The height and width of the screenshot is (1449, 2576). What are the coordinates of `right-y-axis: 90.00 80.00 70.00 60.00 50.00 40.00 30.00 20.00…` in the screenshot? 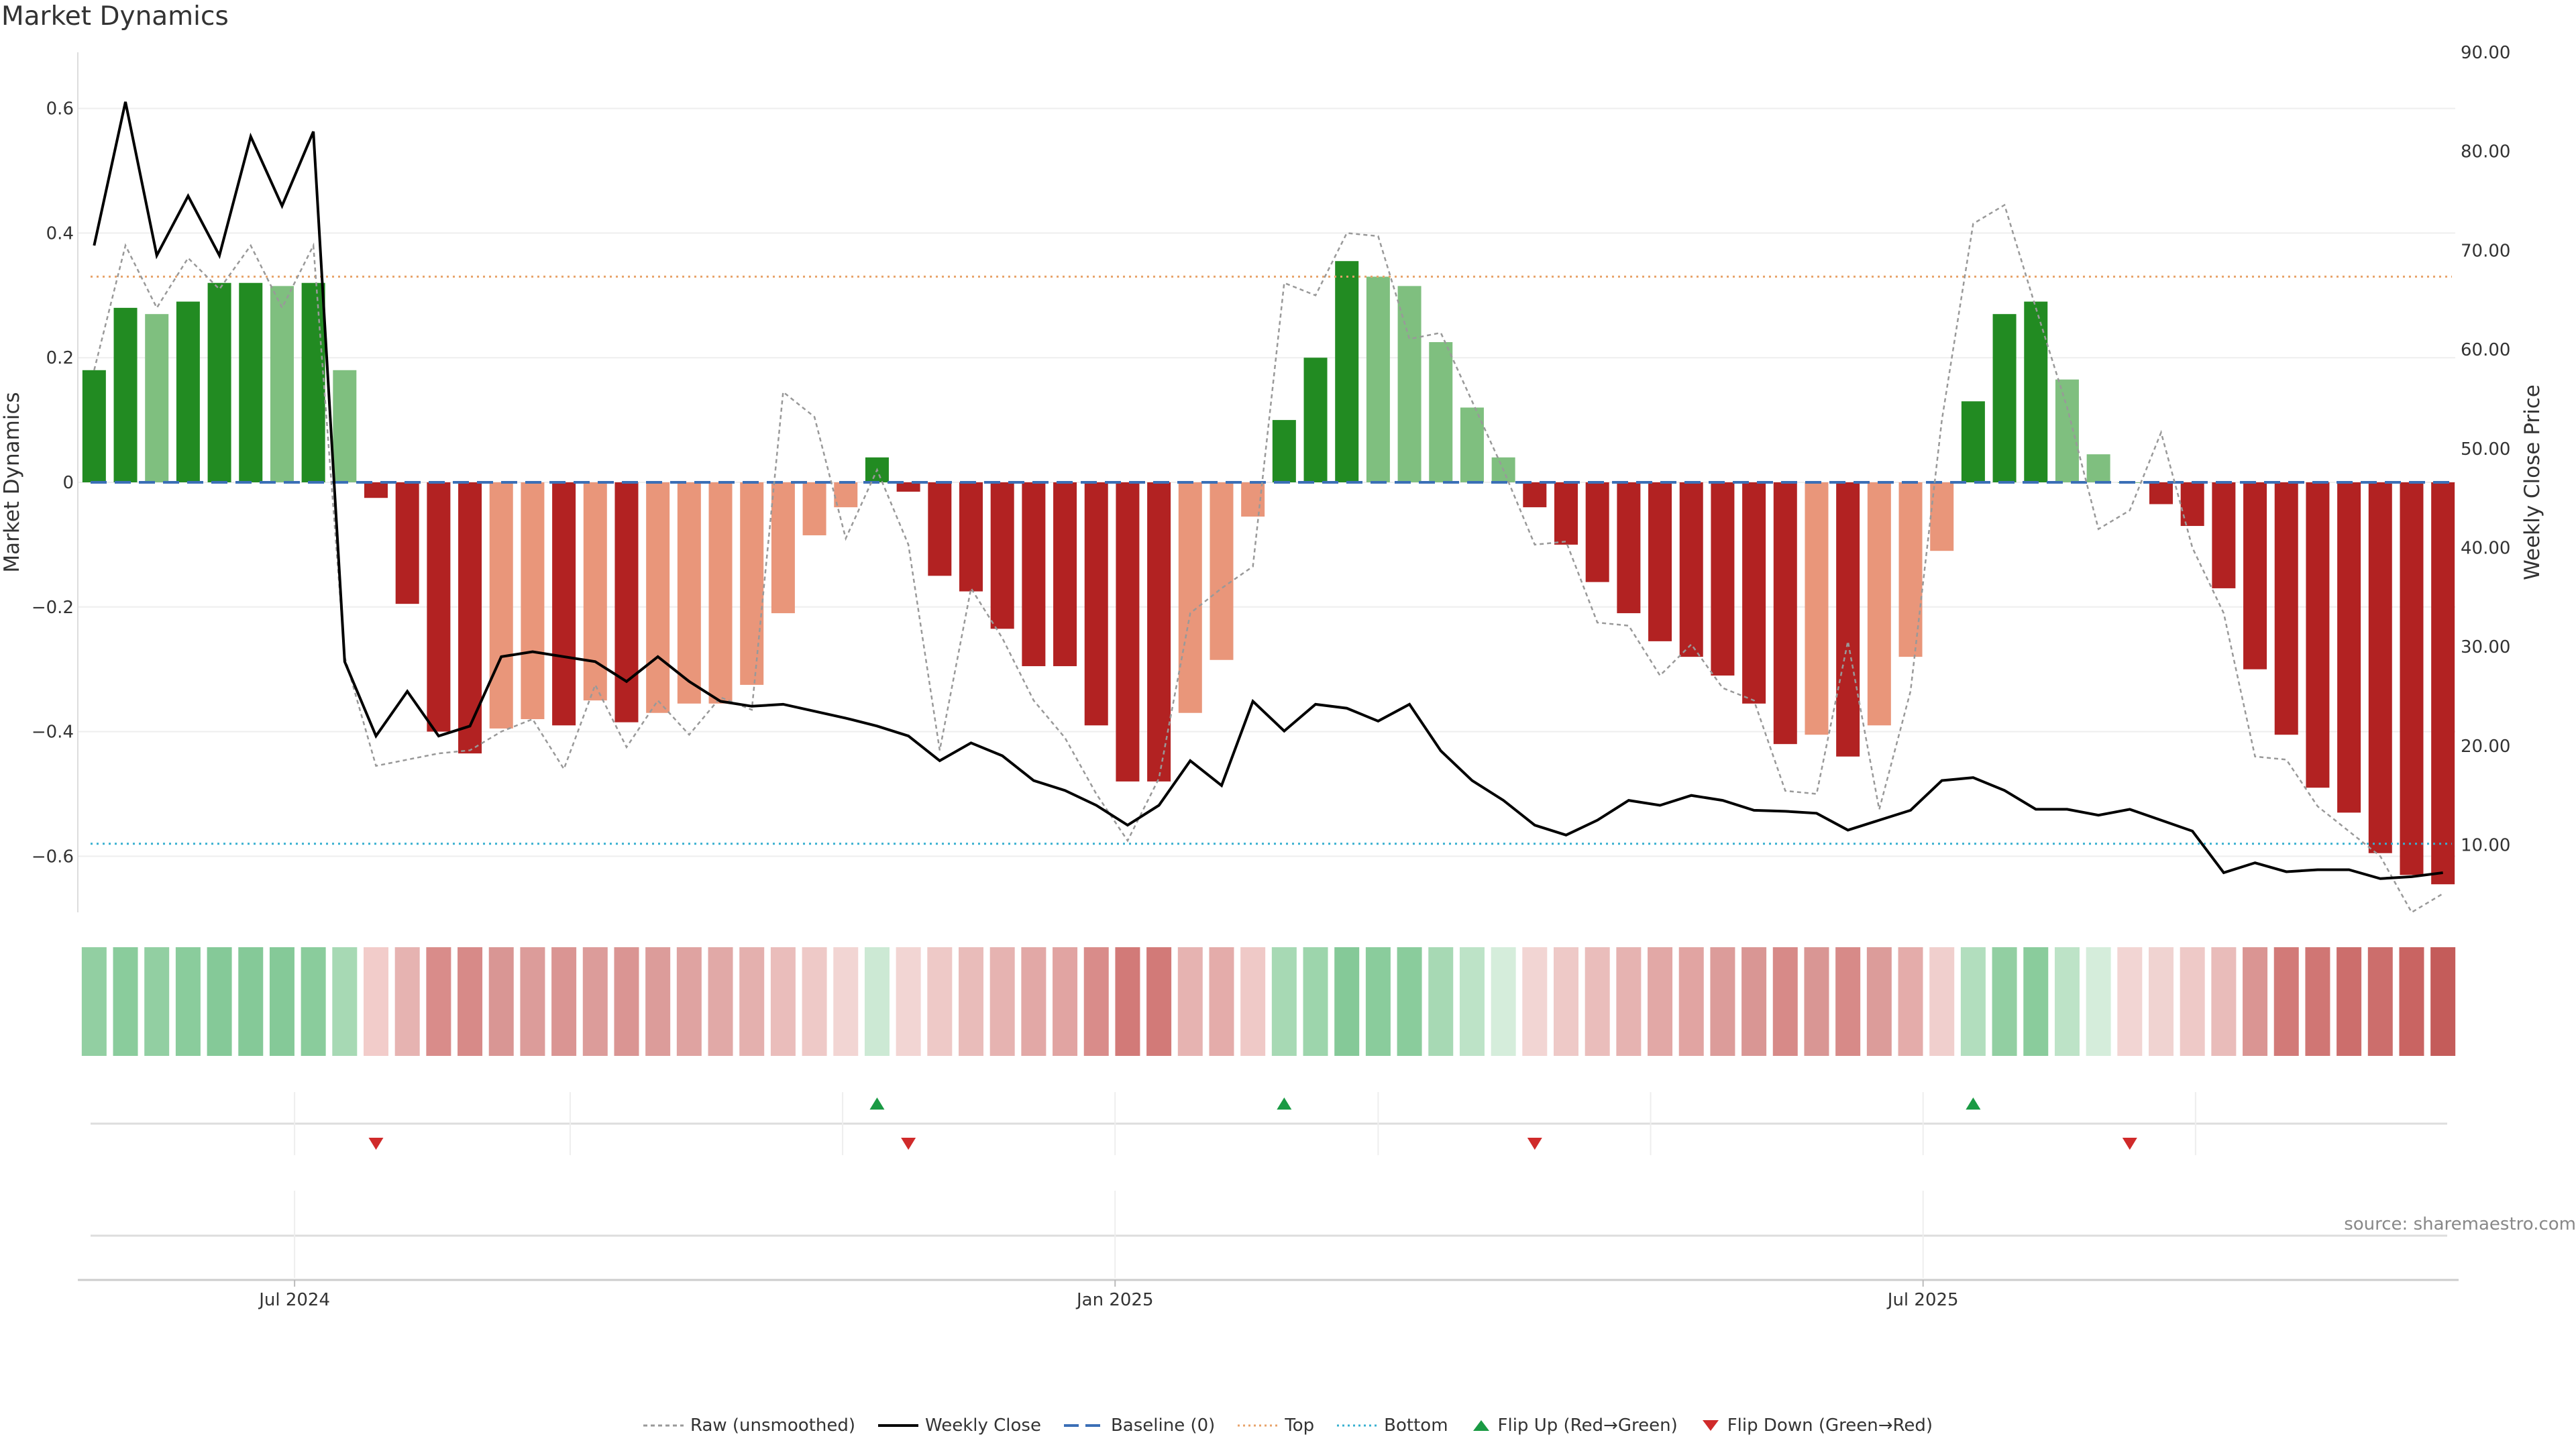 It's located at (2502, 449).